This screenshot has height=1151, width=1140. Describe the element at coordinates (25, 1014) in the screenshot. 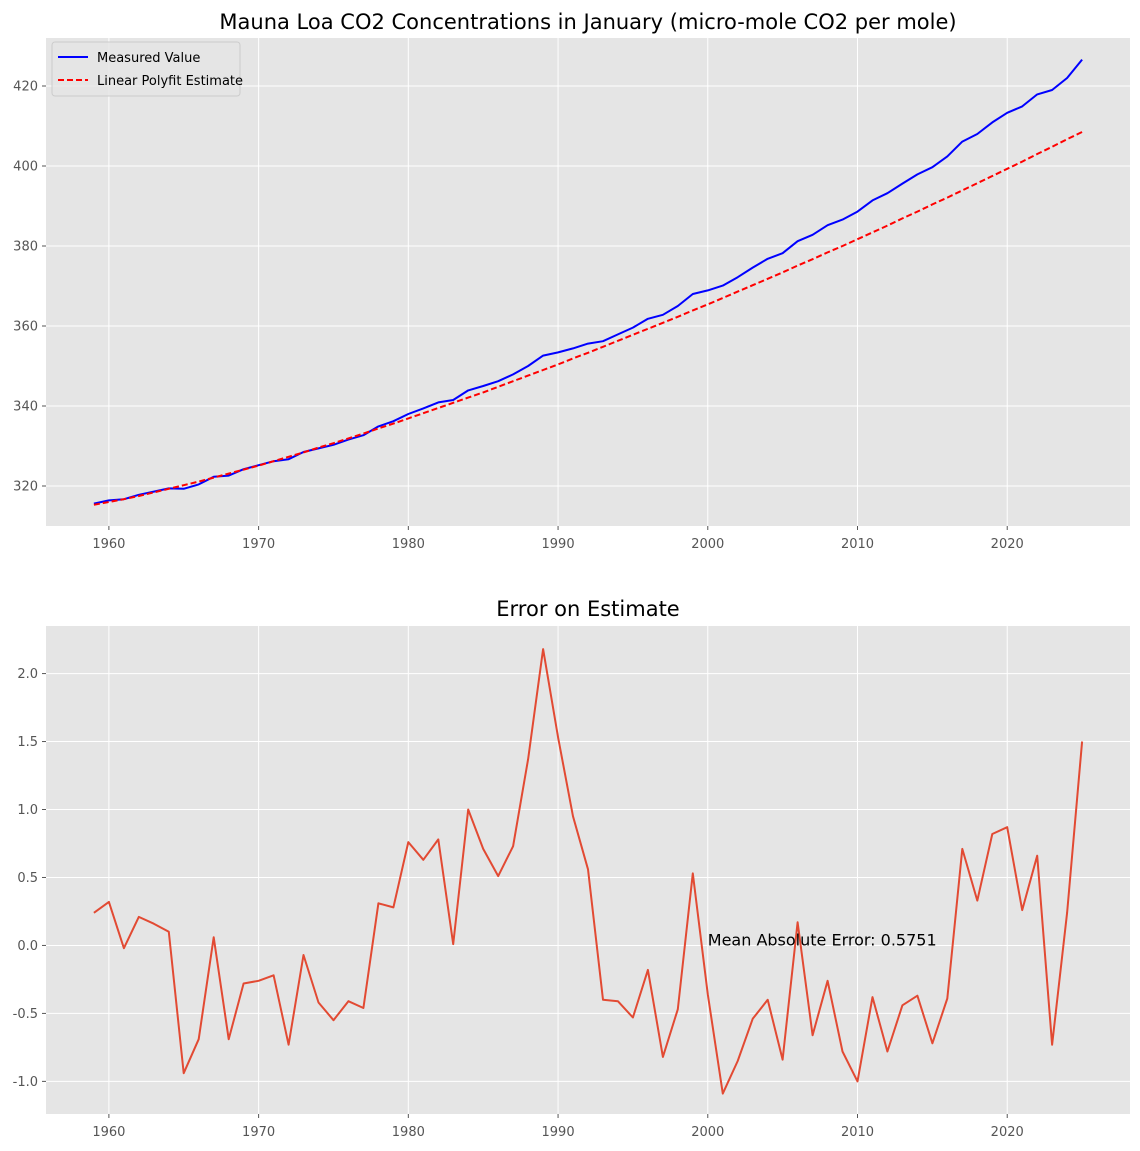

I see `y-tick-label: -0.5` at that location.